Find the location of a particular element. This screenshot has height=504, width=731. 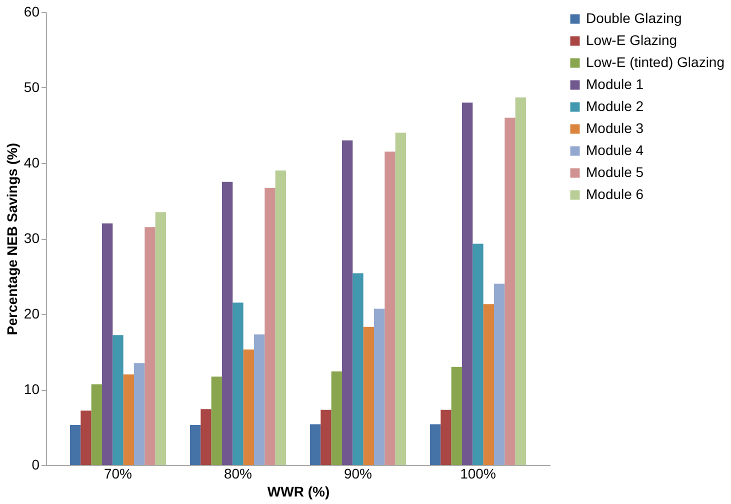

y-tick-label: 50 is located at coordinates (32, 87).